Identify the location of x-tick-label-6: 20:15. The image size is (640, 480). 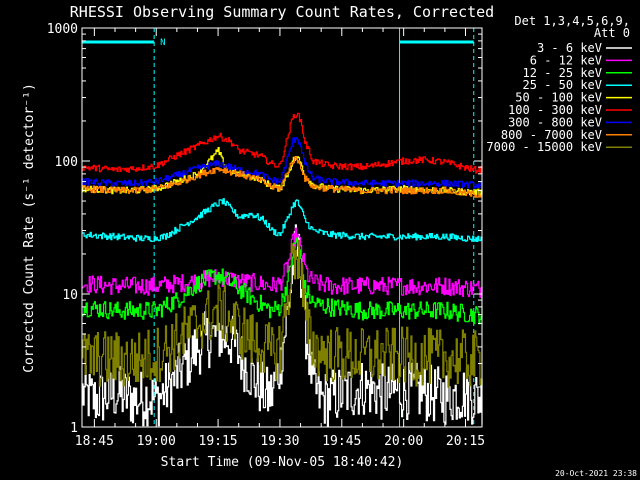
(465, 441).